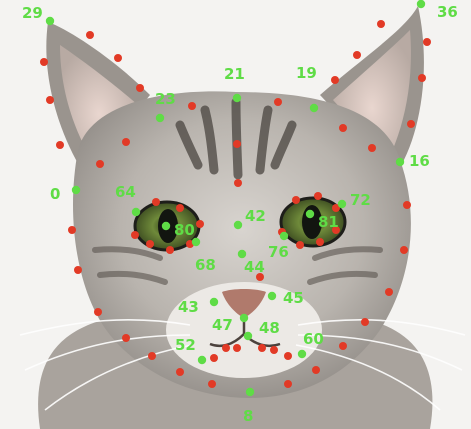 Image resolution: width=471 pixels, height=429 pixels. I want to click on landmark-label-81: 81, so click(328, 222).